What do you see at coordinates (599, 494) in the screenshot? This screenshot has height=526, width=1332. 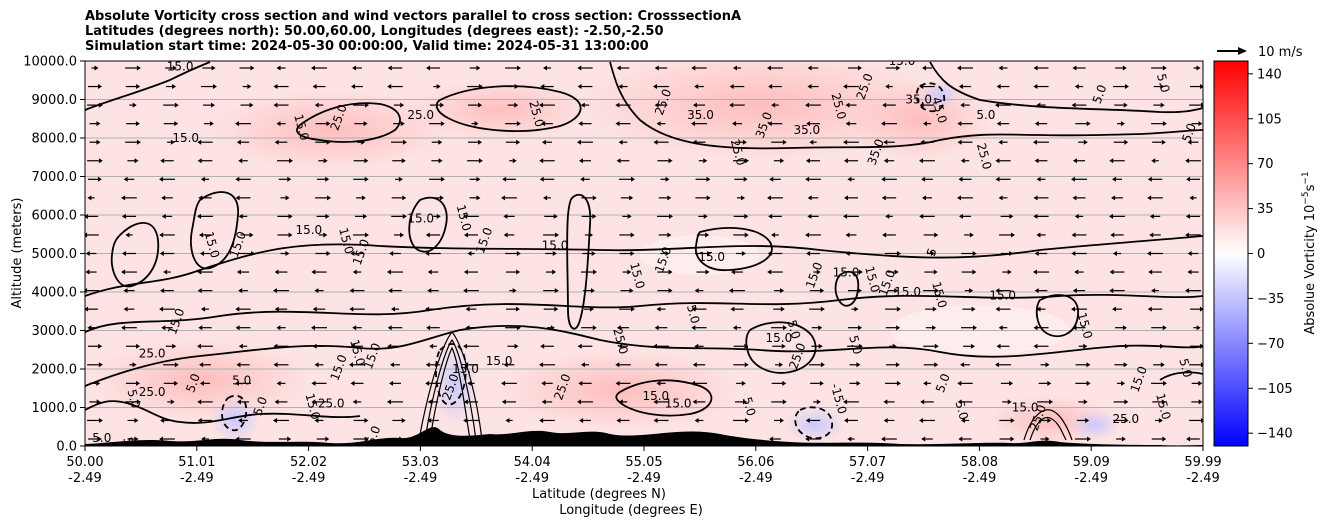 I see `x-axis-label-line-1: Latitude (degrees N)` at bounding box center [599, 494].